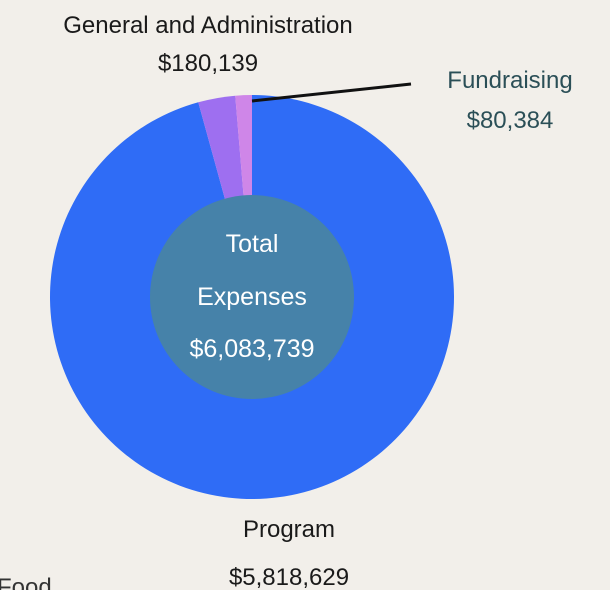  What do you see at coordinates (26, 582) in the screenshot?
I see `partial-food-label: Food` at bounding box center [26, 582].